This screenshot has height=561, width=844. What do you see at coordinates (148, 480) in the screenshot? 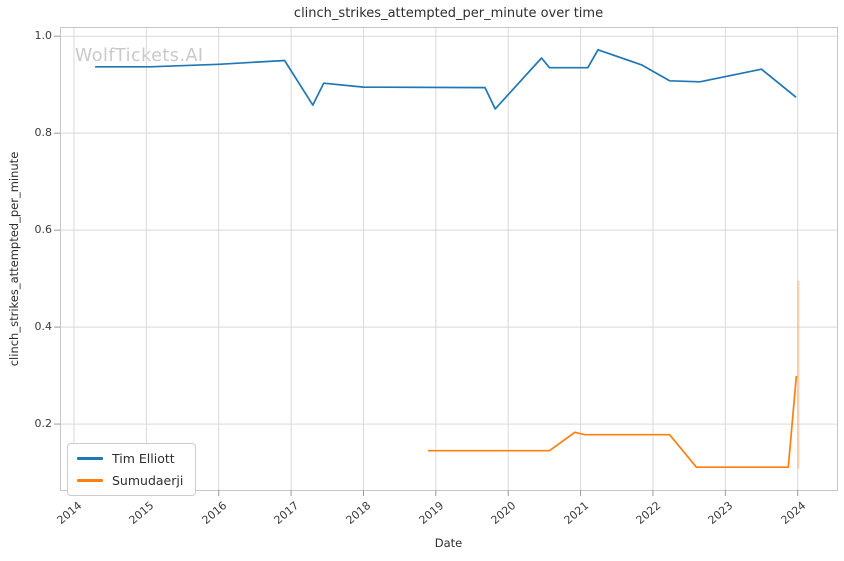
I see `legend-label: Sumudaerji` at bounding box center [148, 480].